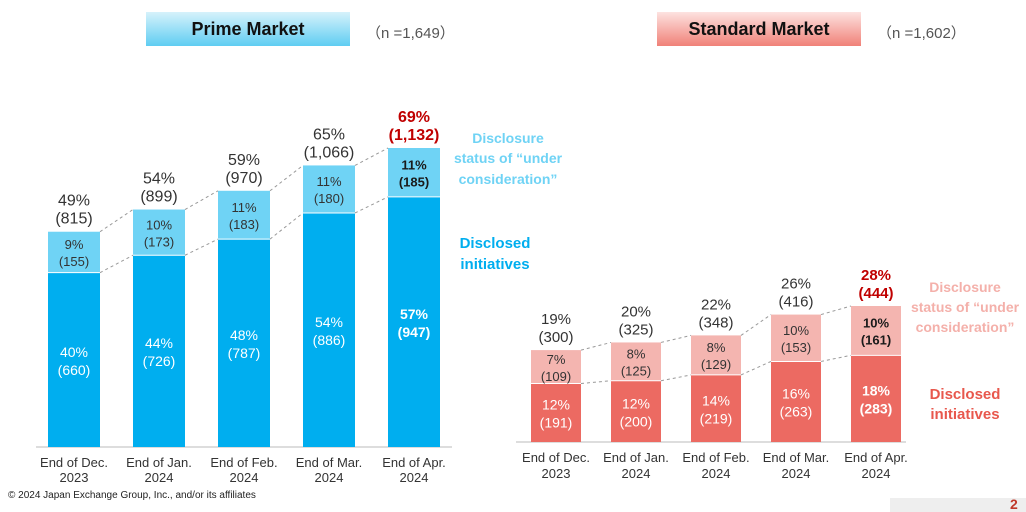  I want to click on standard-disclosed-count: (200), so click(636, 421).